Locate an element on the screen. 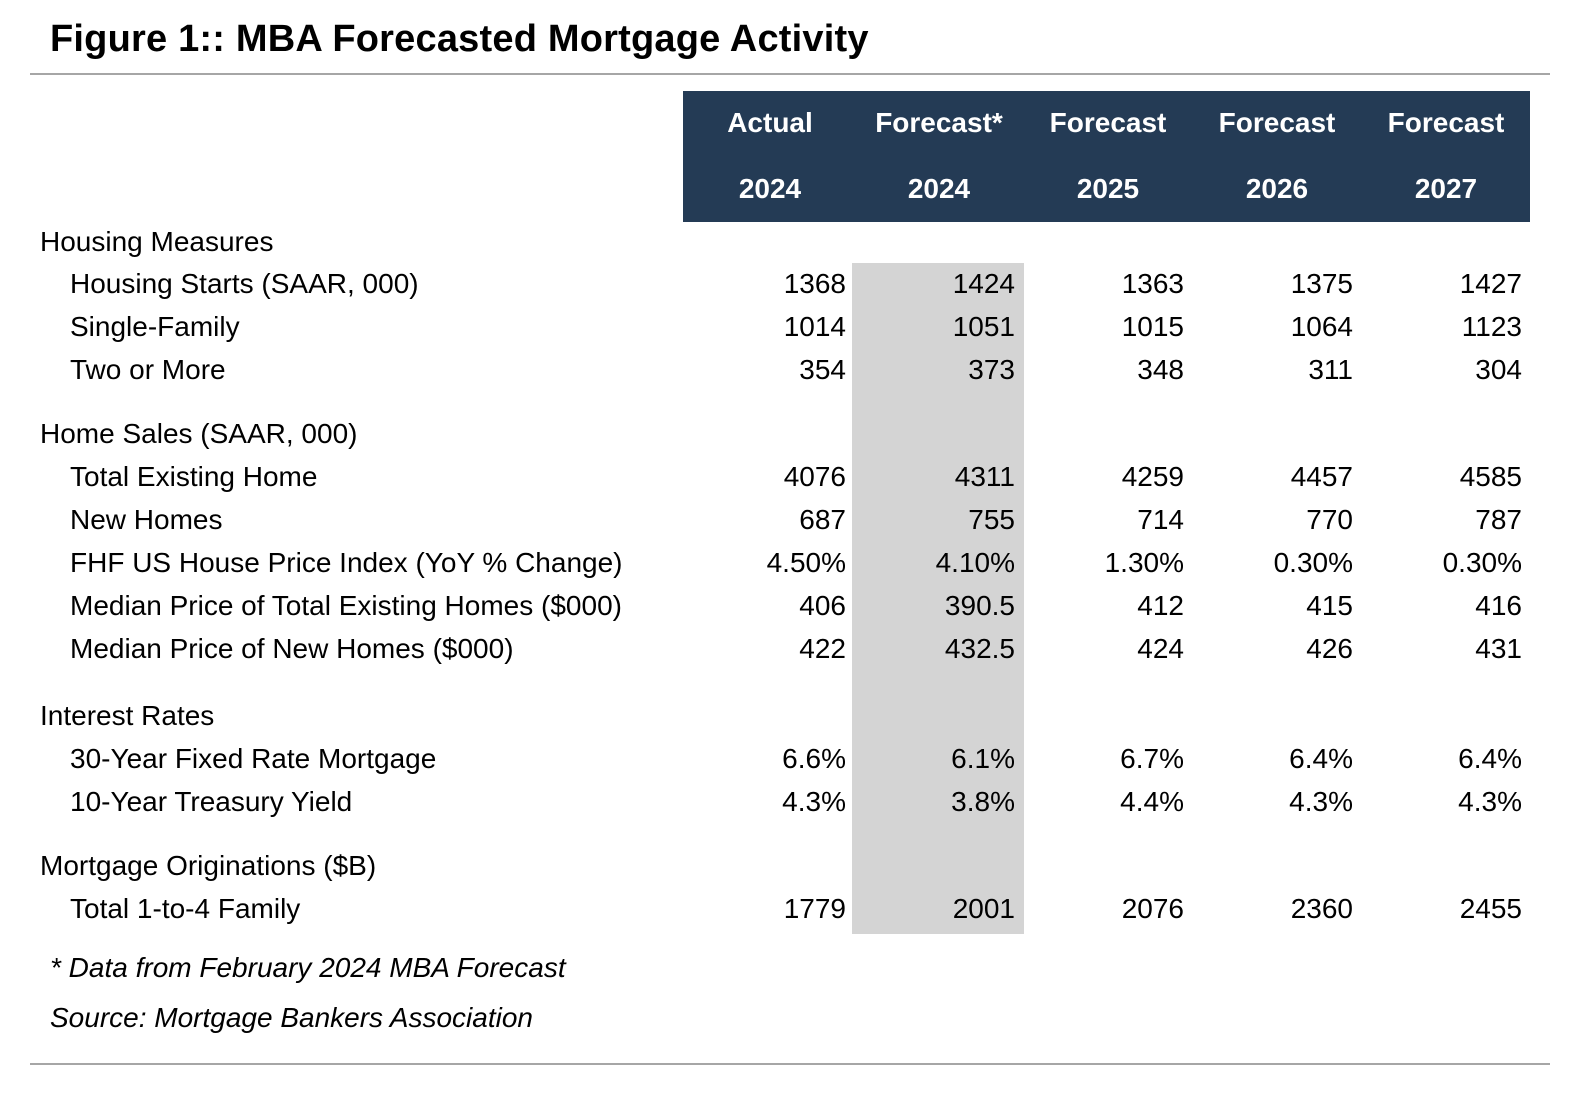 Image resolution: width=1582 pixels, height=1094 pixels. table-cell: 755 is located at coordinates (991, 519).